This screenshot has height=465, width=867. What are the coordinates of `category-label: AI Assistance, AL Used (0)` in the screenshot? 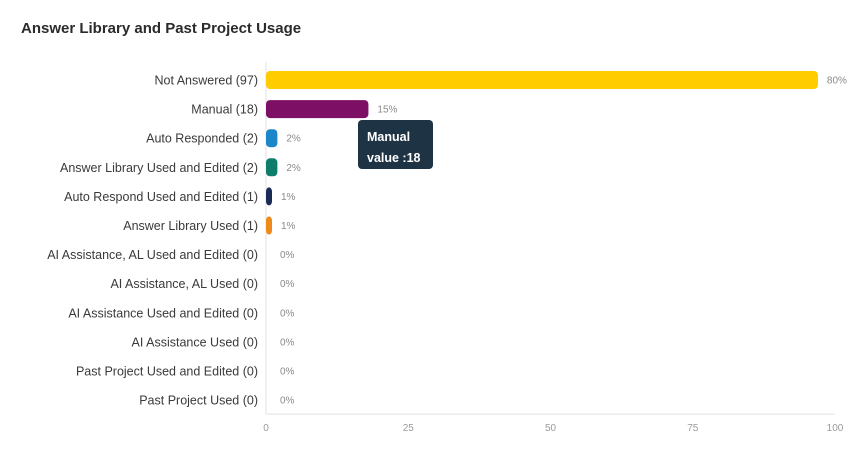 It's located at (184, 284).